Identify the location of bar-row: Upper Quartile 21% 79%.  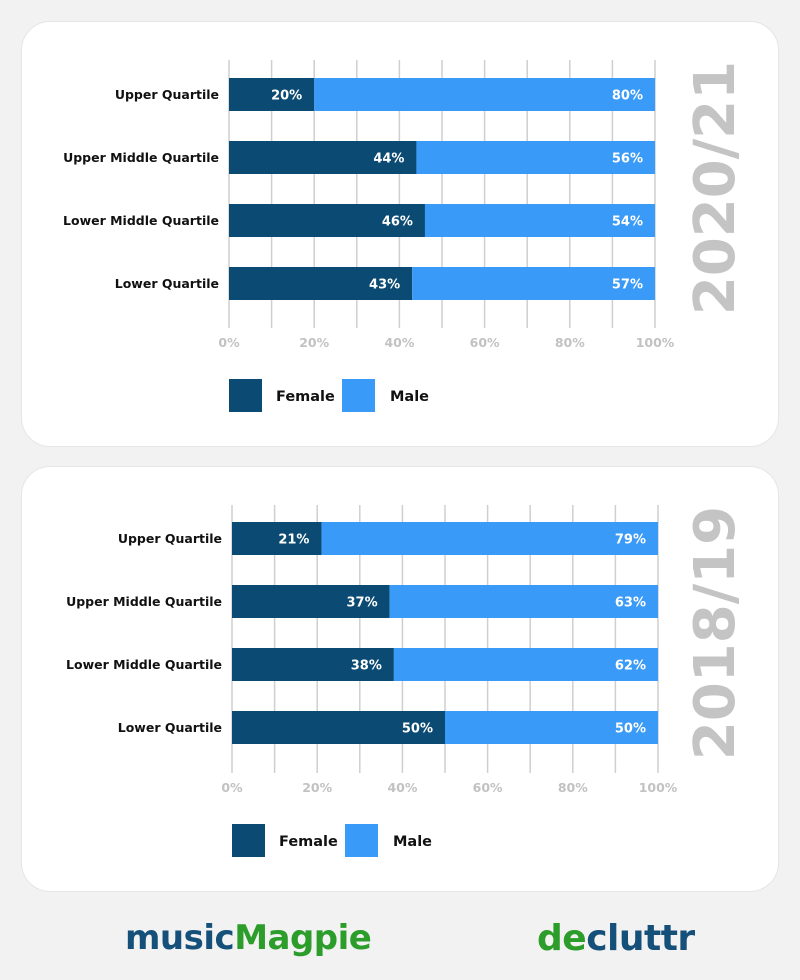
(388, 538).